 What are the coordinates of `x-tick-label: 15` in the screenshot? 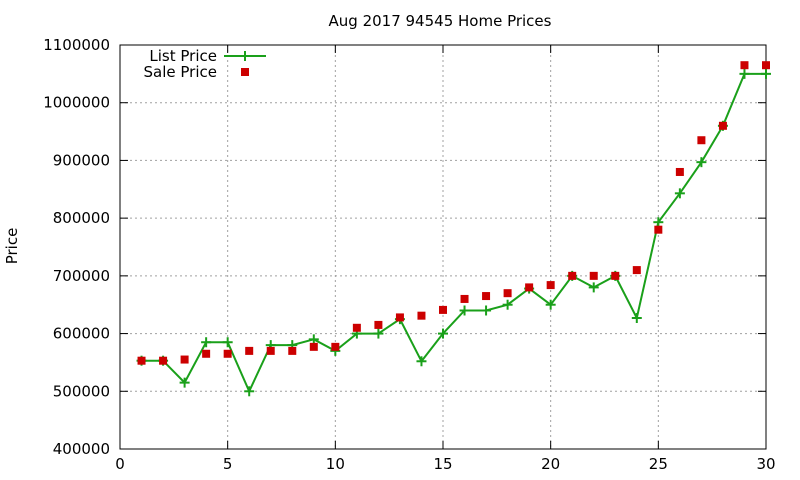 It's located at (442, 464).